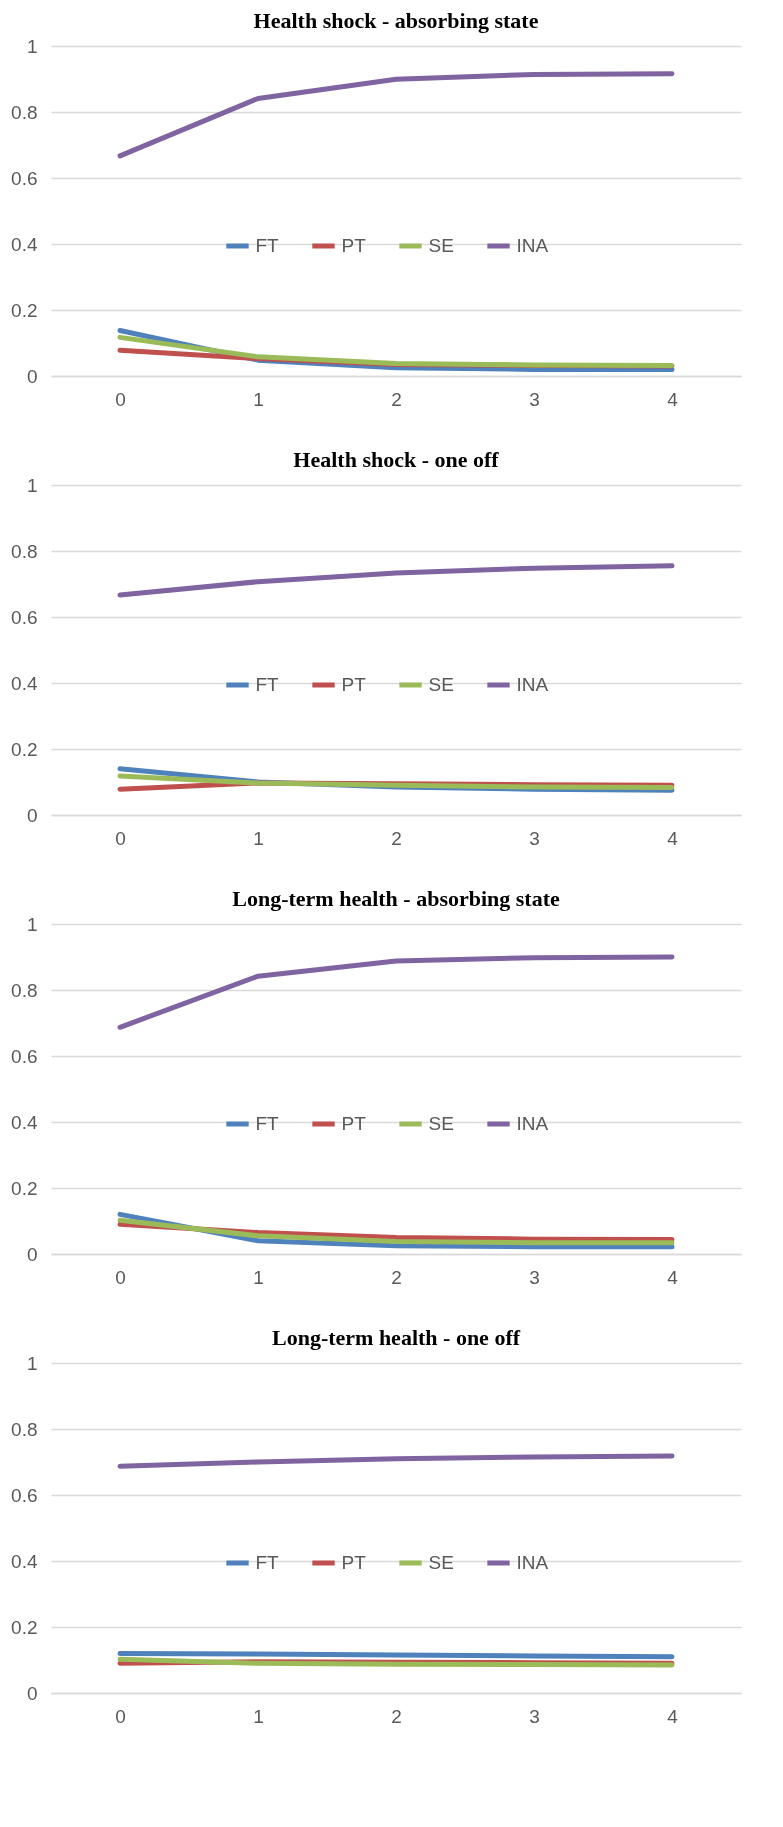 The height and width of the screenshot is (1827, 783). What do you see at coordinates (396, 898) in the screenshot?
I see `chart-title: Long-term health - absorbing state` at bounding box center [396, 898].